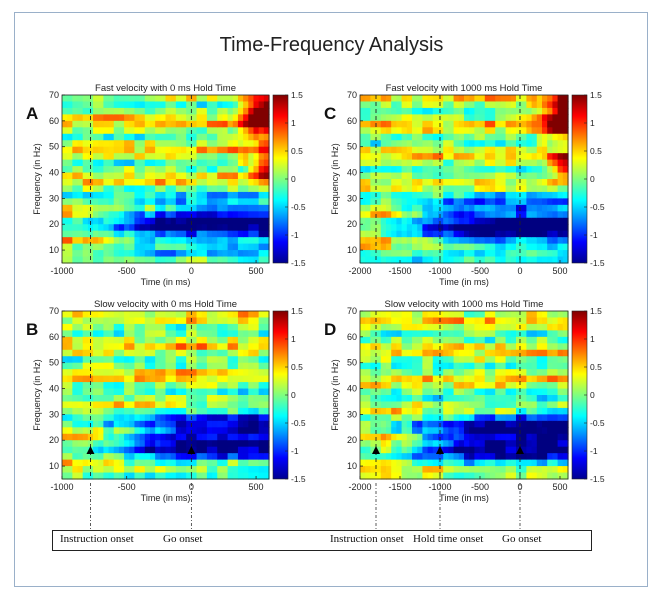 The width and height of the screenshot is (663, 600). Describe the element at coordinates (464, 88) in the screenshot. I see `panel-title-C: Fast velocity with 1000 ms Hold Time` at that location.